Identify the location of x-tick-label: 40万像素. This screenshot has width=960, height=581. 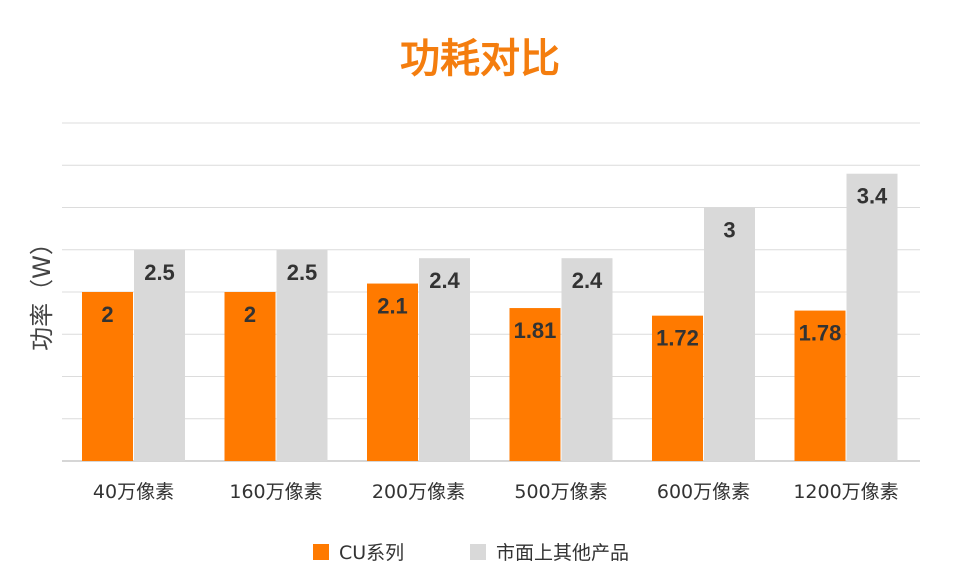
(133, 492).